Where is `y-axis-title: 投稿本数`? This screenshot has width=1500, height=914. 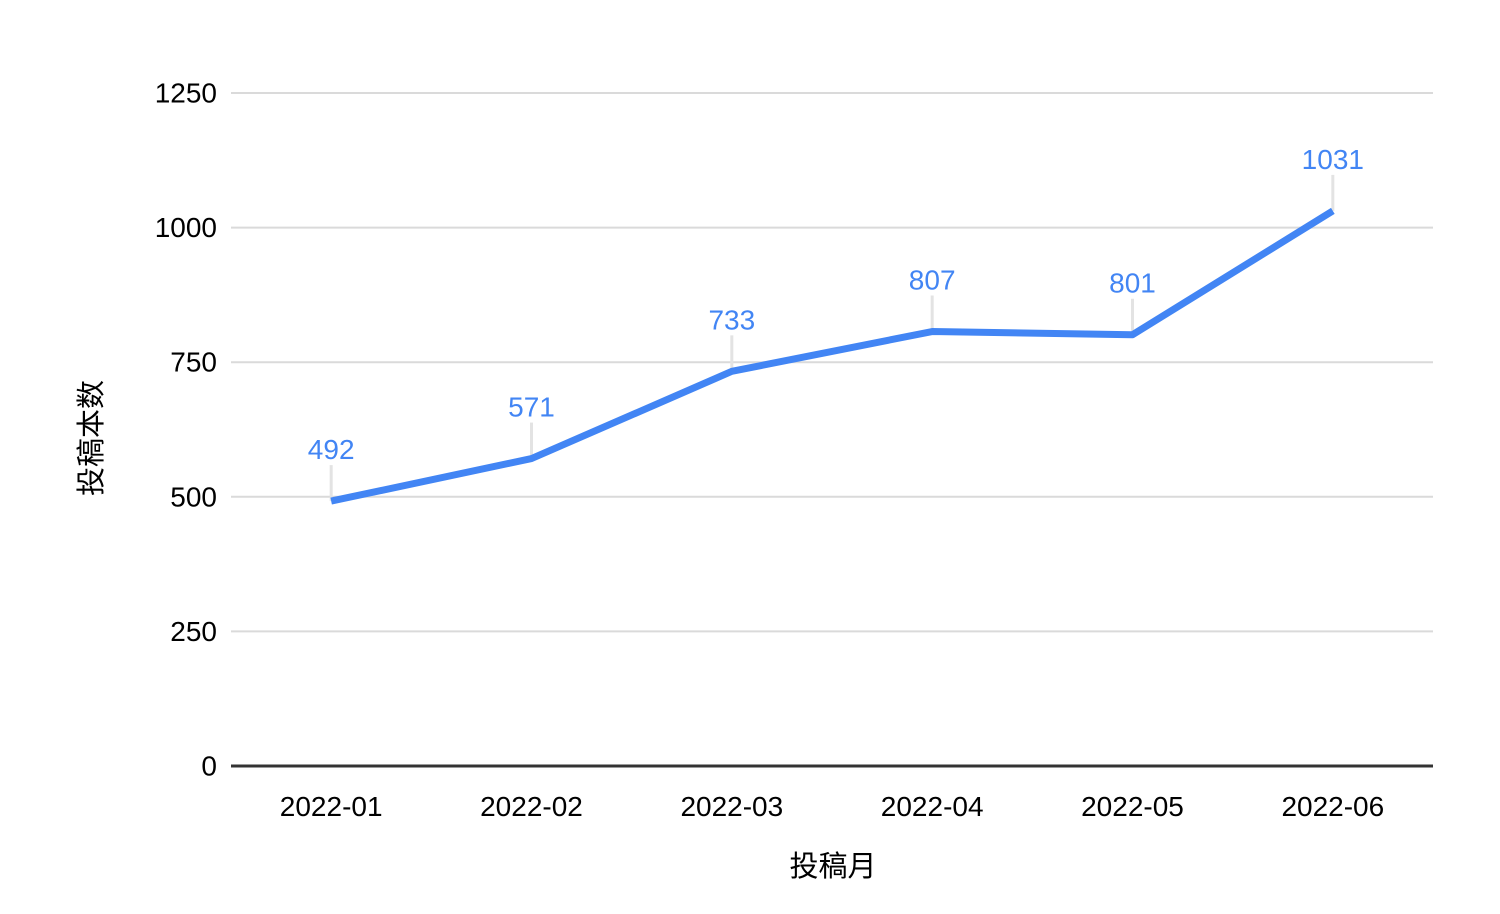 y-axis-title: 投稿本数 is located at coordinates (91, 438).